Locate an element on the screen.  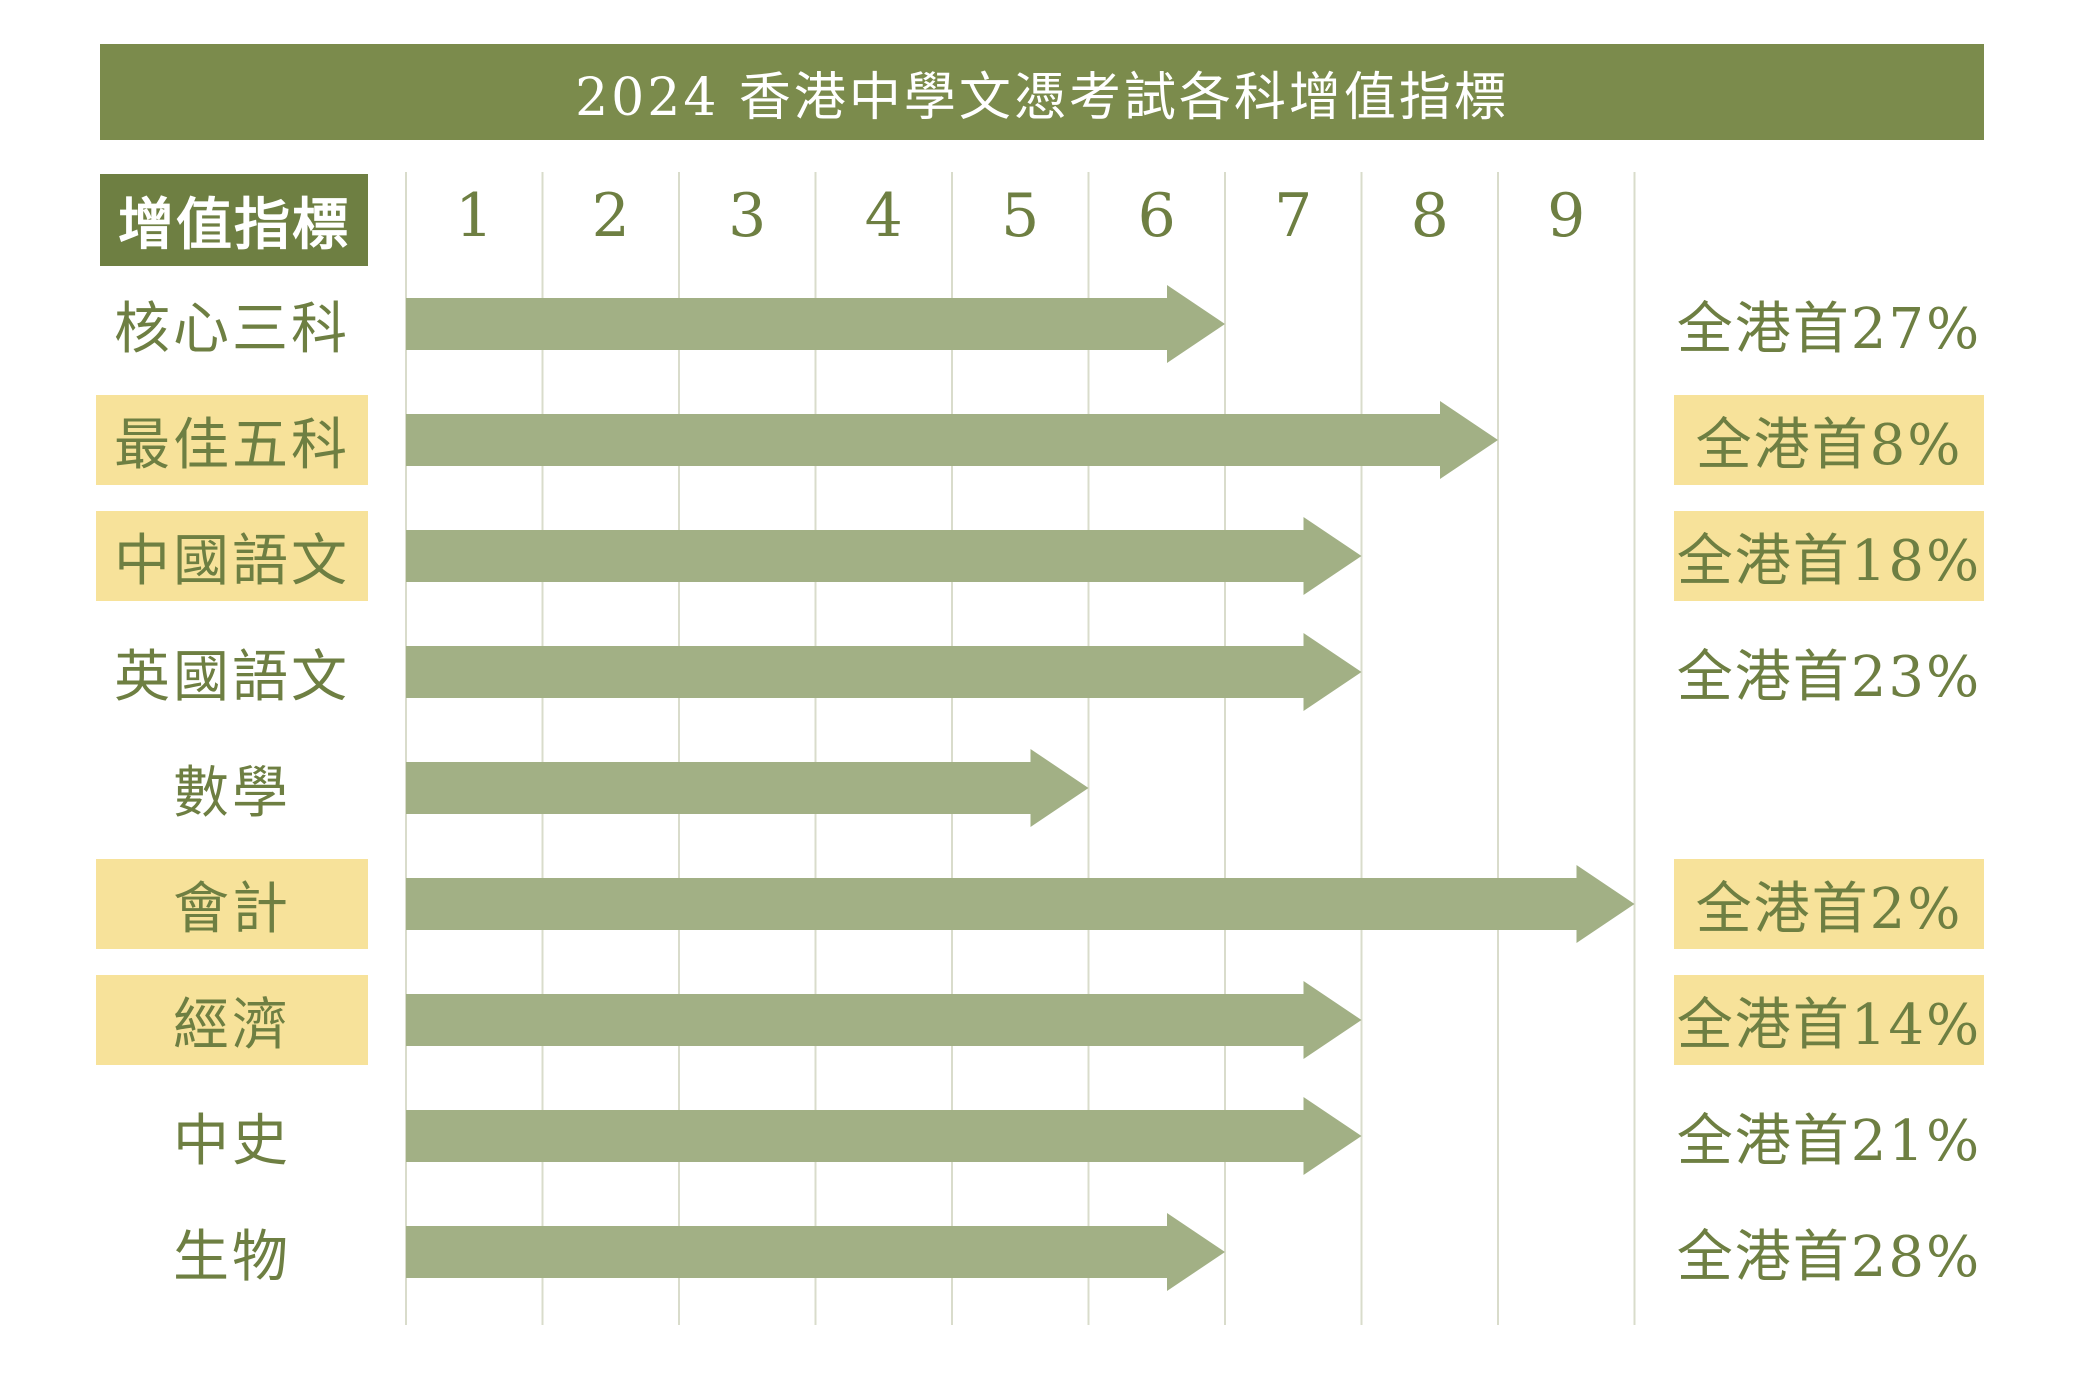
x-tick-label: 4 is located at coordinates (883, 216).